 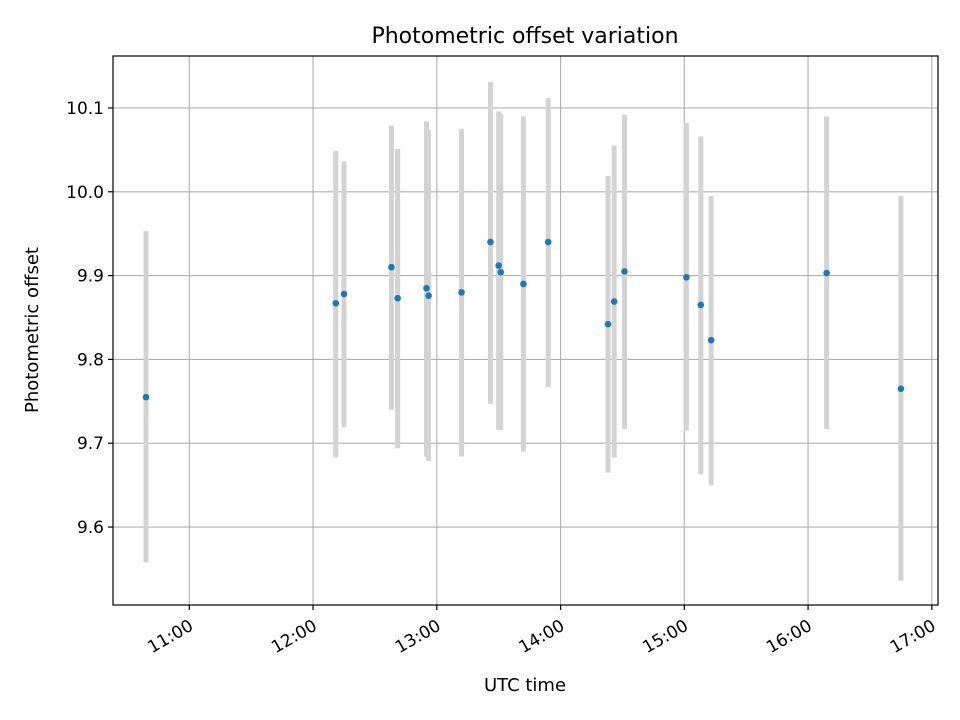 What do you see at coordinates (32, 330) in the screenshot?
I see `y-axis-label: Photometric offset` at bounding box center [32, 330].